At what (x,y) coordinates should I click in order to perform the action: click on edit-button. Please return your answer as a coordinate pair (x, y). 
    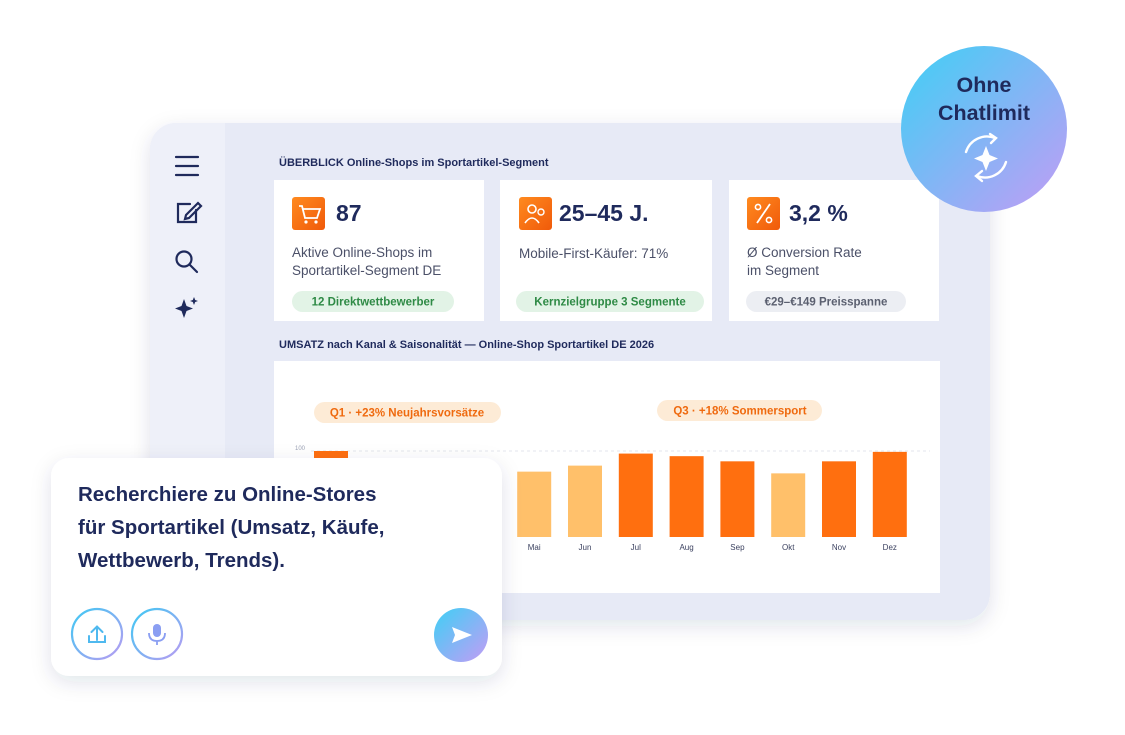
    Looking at the image, I should click on (189, 212).